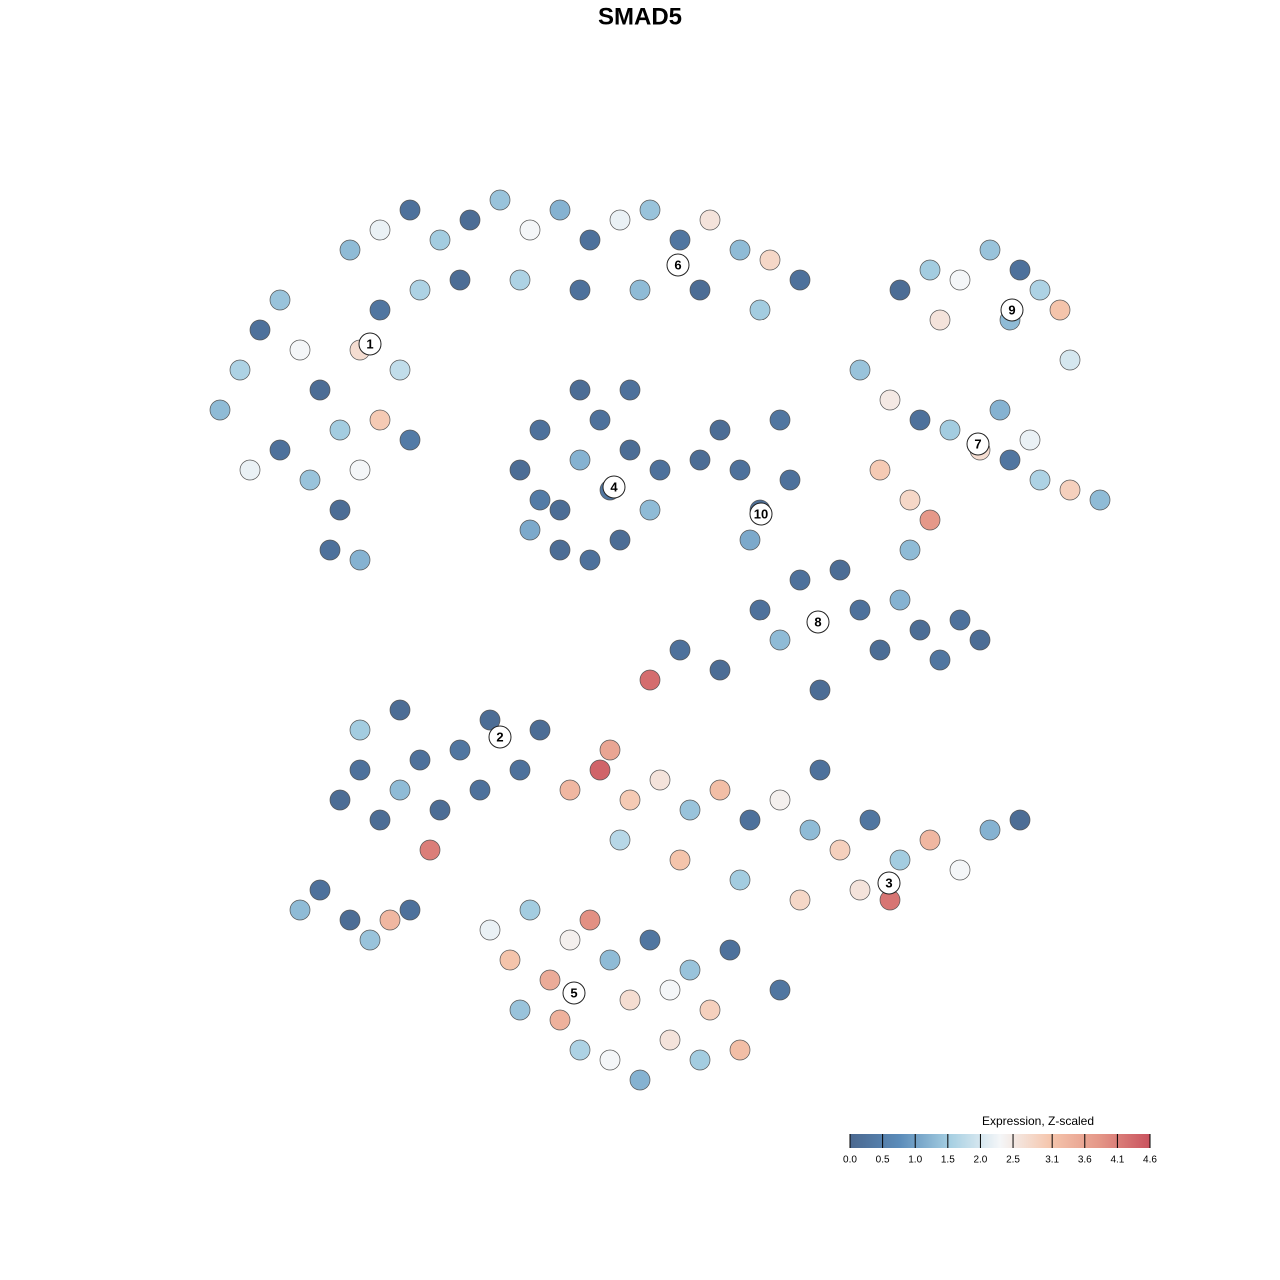 The width and height of the screenshot is (1280, 1280). Describe the element at coordinates (1013, 1160) in the screenshot. I see `colorbar-tick-label: 2.5` at that location.